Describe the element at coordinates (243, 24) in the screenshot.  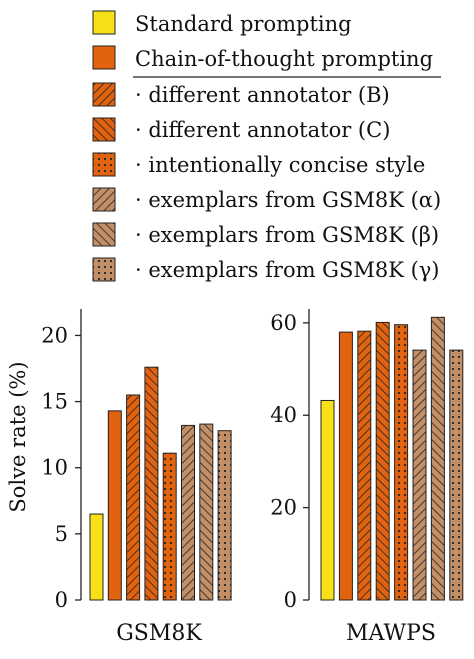
I see `legend-label-standard: Standard prompting` at that location.